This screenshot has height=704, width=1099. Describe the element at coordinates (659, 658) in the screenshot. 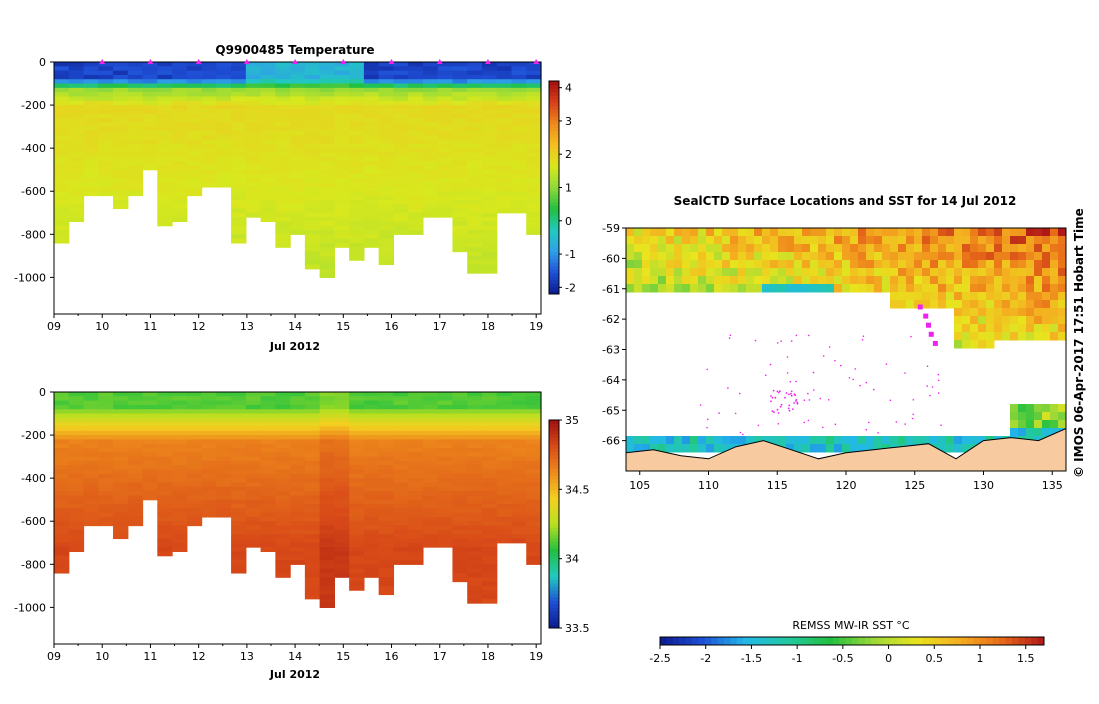

I see `sst-colorbar-tick-label: -2.5` at that location.